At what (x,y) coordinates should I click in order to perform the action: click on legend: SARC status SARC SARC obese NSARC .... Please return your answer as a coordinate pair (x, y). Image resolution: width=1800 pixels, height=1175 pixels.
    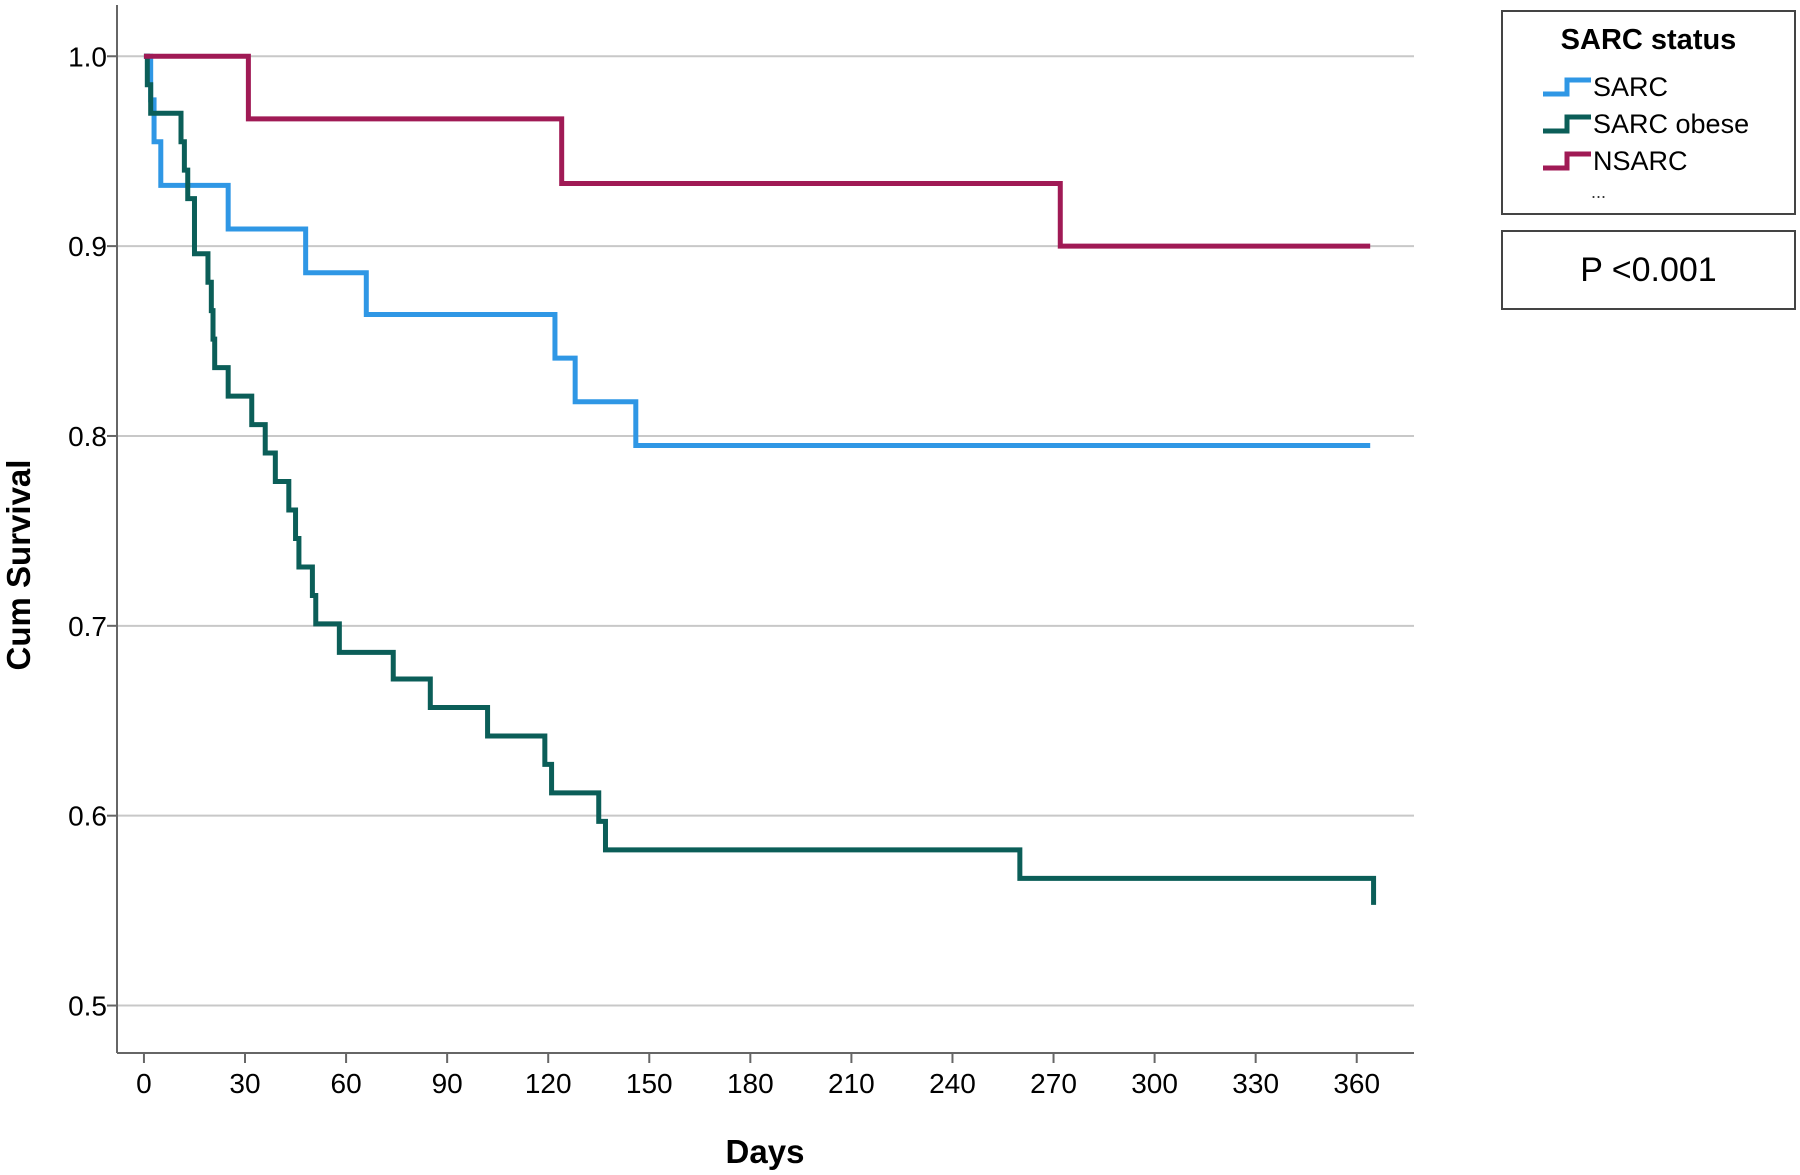
    Looking at the image, I should click on (1648, 112).